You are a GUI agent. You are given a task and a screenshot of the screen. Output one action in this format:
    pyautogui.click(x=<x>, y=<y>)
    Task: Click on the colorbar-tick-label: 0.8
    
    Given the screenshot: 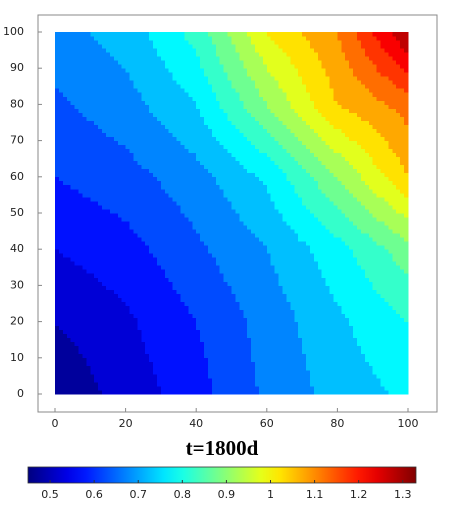 What is the action you would take?
    pyautogui.click(x=183, y=494)
    